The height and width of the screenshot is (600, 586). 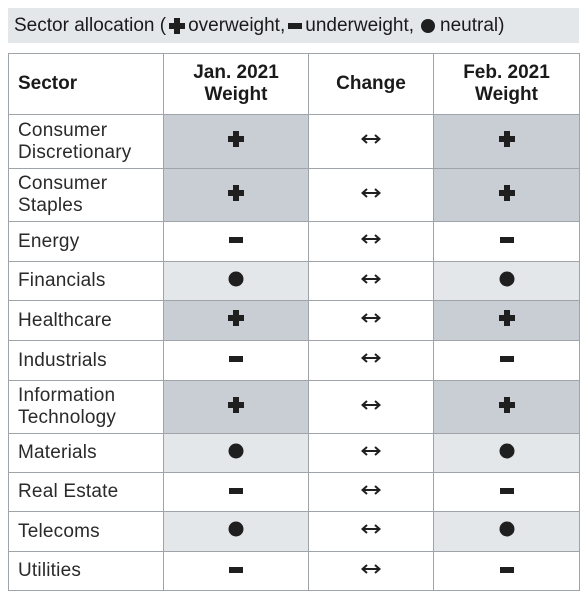 What do you see at coordinates (86, 531) in the screenshot?
I see `sector-name: Telecoms` at bounding box center [86, 531].